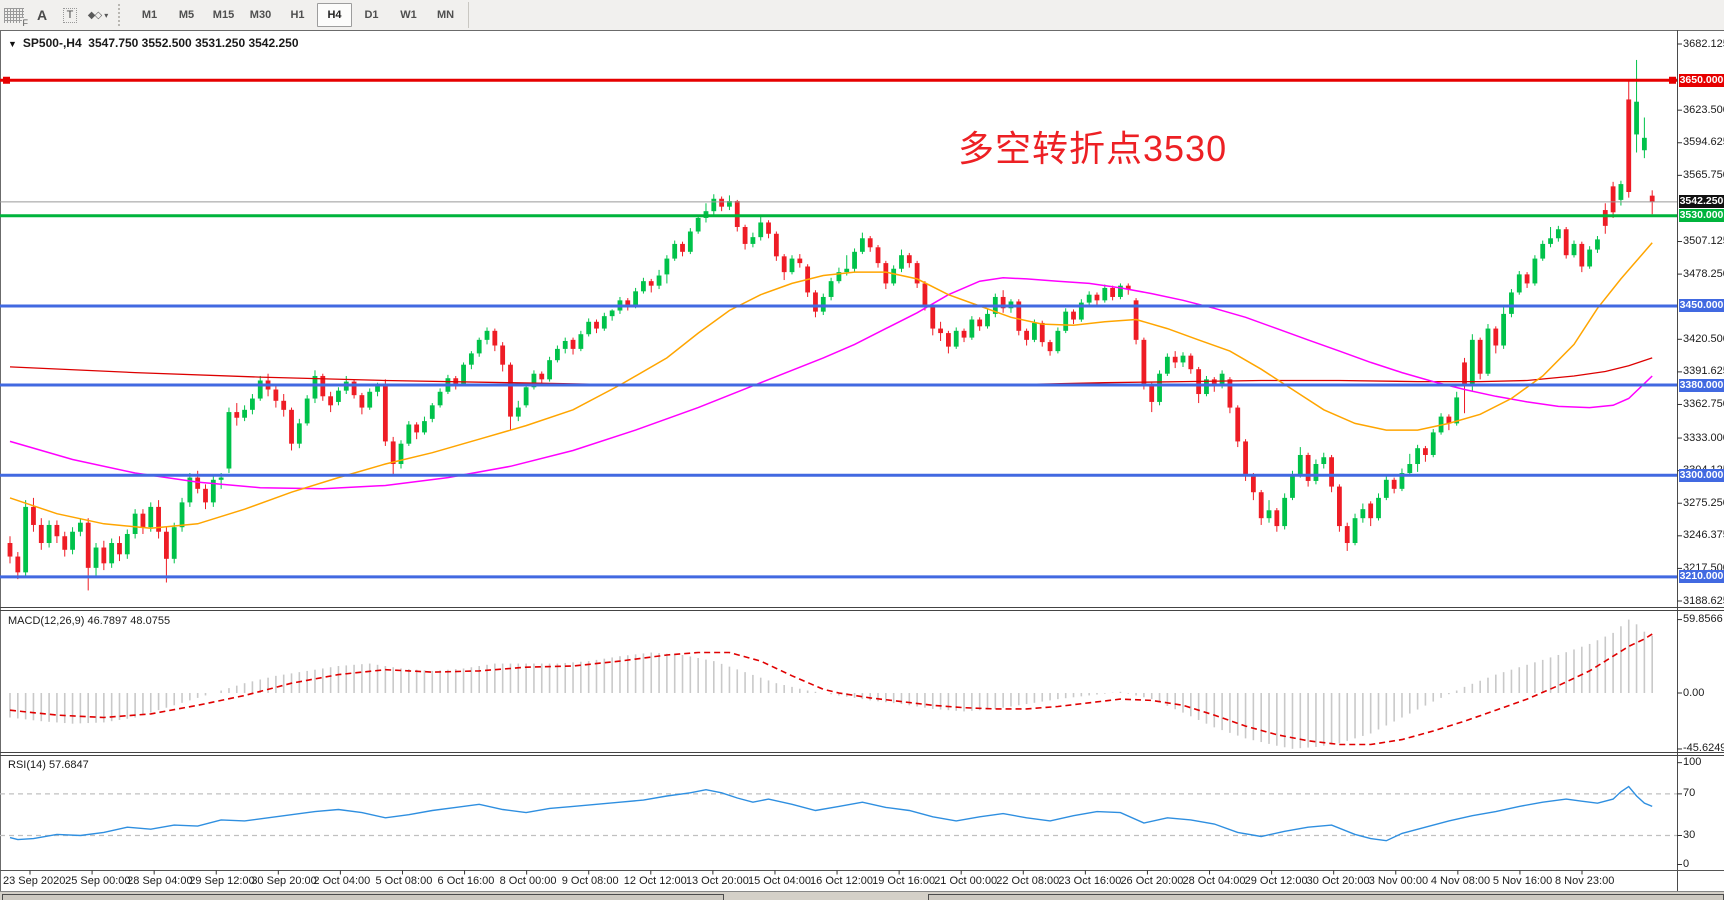  What do you see at coordinates (466, 881) in the screenshot?
I see `time-tick-label: 6 Oct 16:00` at bounding box center [466, 881].